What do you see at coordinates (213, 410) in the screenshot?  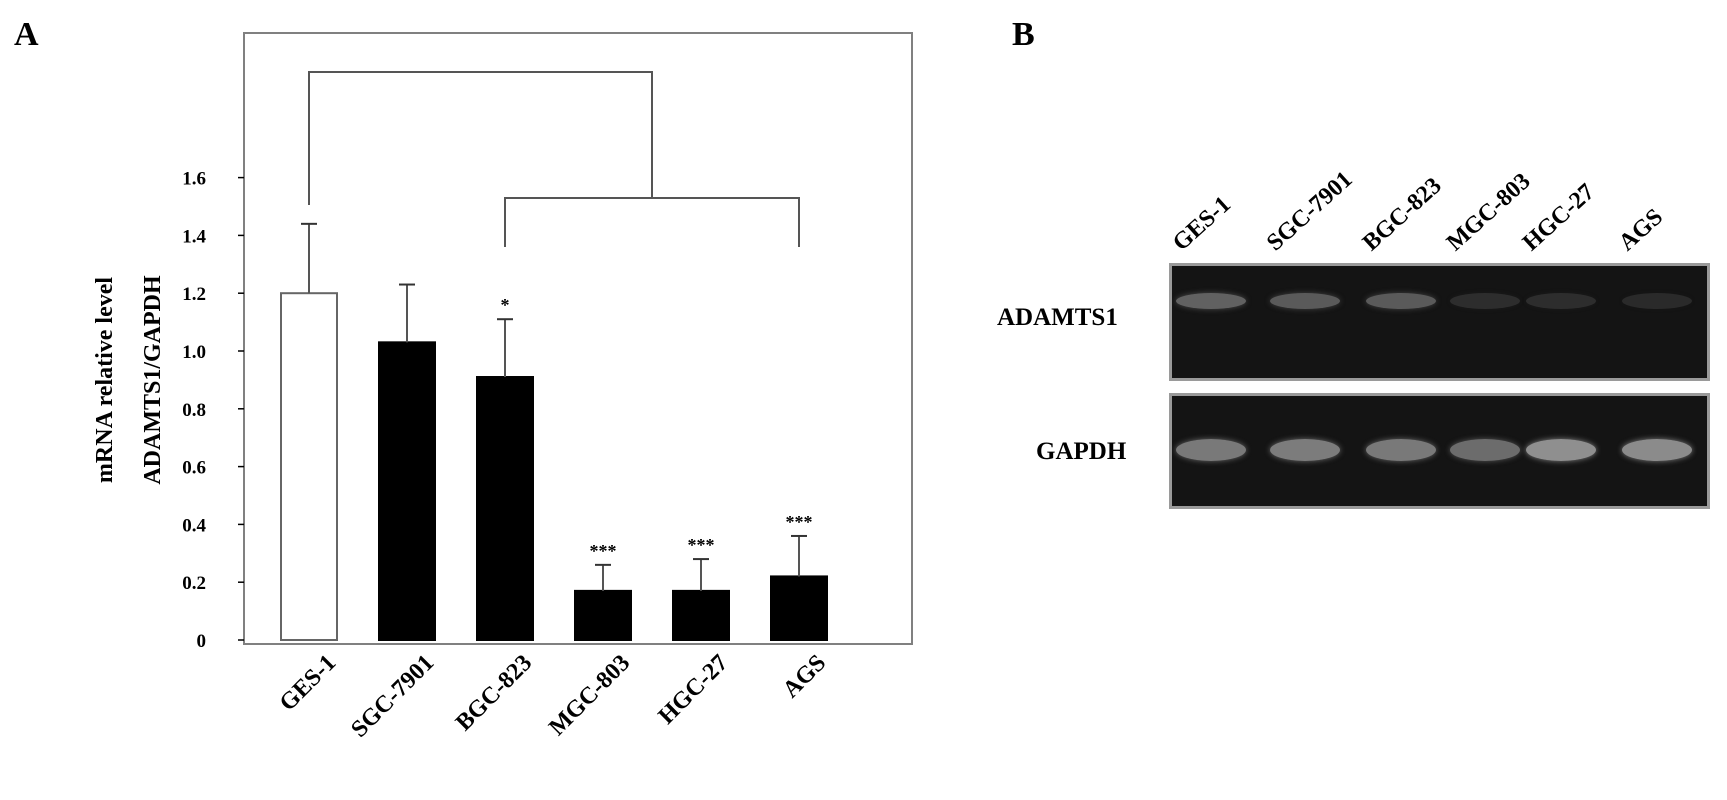 I see `y-axis: 0 0.2 0.4 0.6 0.8 1.0 1.2 1.4 1.6` at bounding box center [213, 410].